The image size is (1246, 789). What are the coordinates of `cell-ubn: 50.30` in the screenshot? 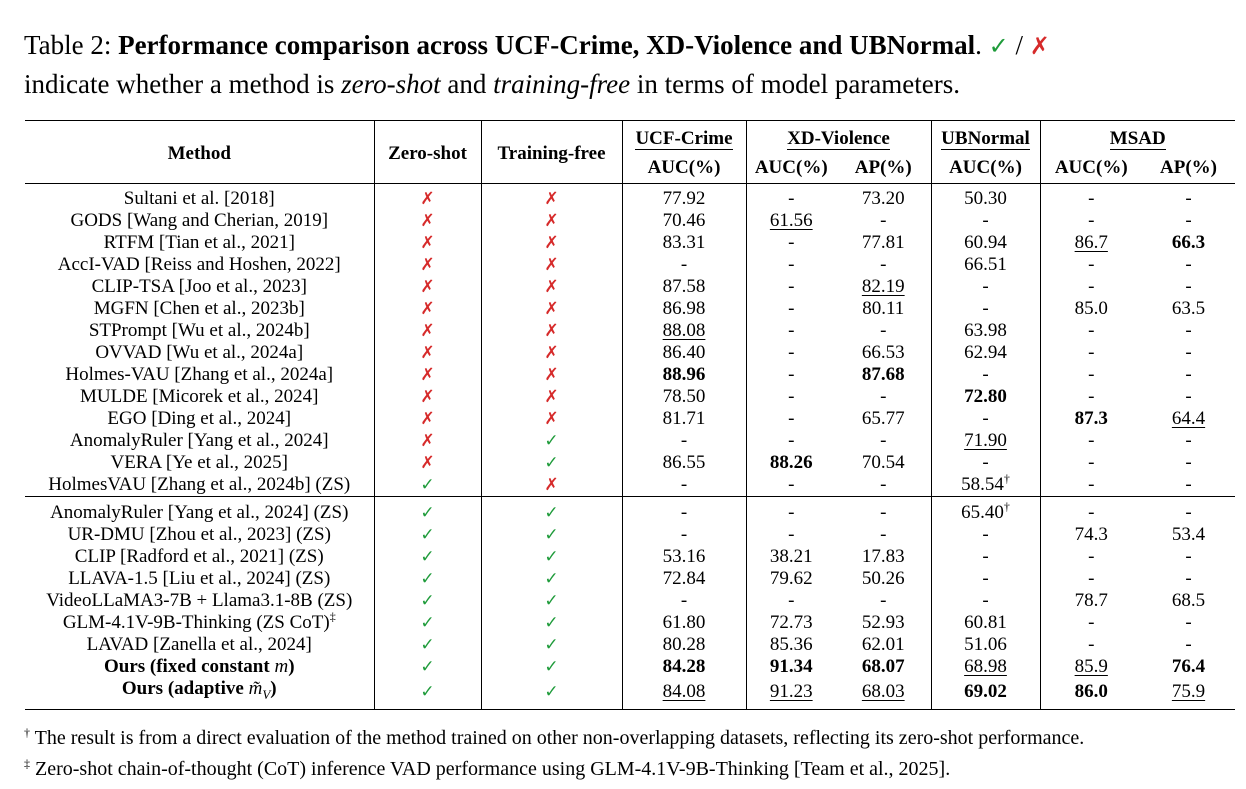 It's located at (986, 196).